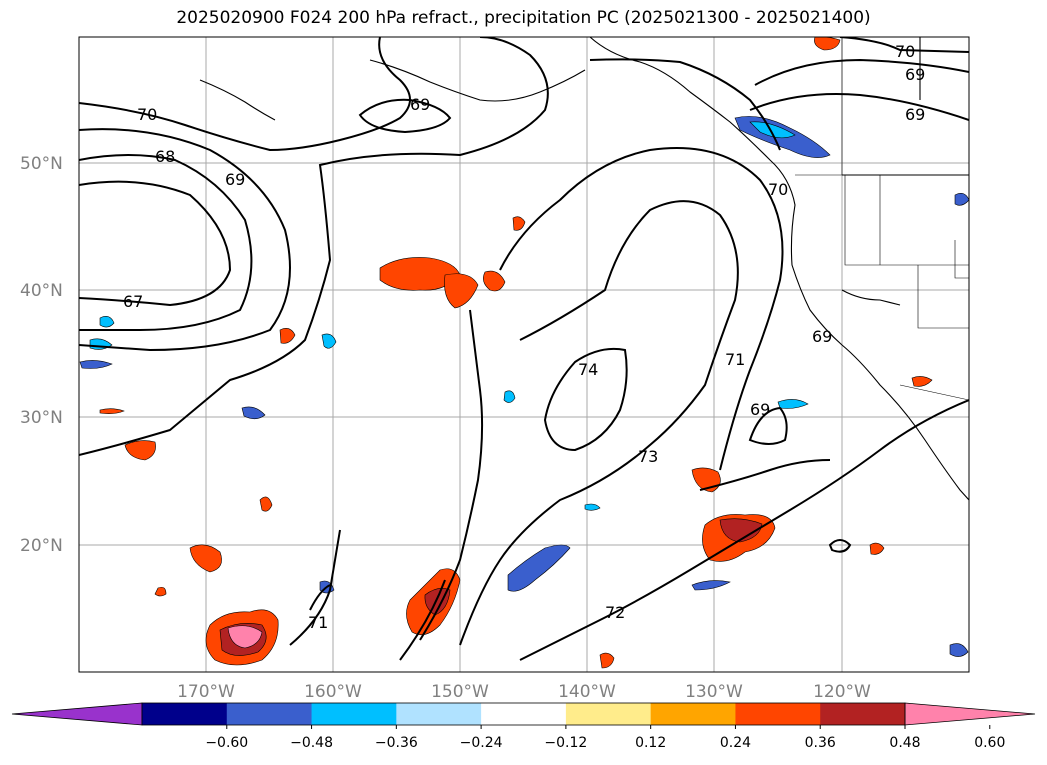 This screenshot has height=765, width=1047. I want to click on lat-tick: 30°N, so click(41, 418).